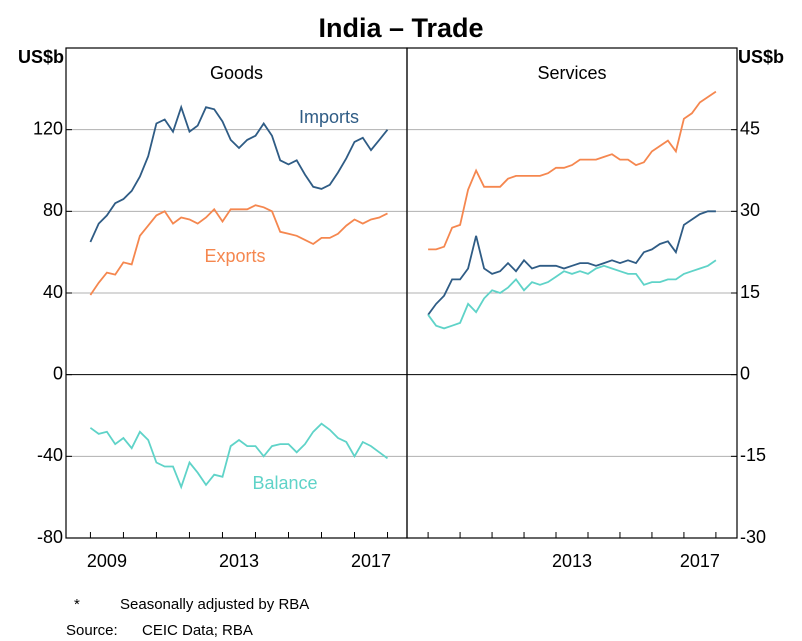 This screenshot has height=641, width=802. Describe the element at coordinates (50, 537) in the screenshot. I see `y-tick-label: -80` at that location.